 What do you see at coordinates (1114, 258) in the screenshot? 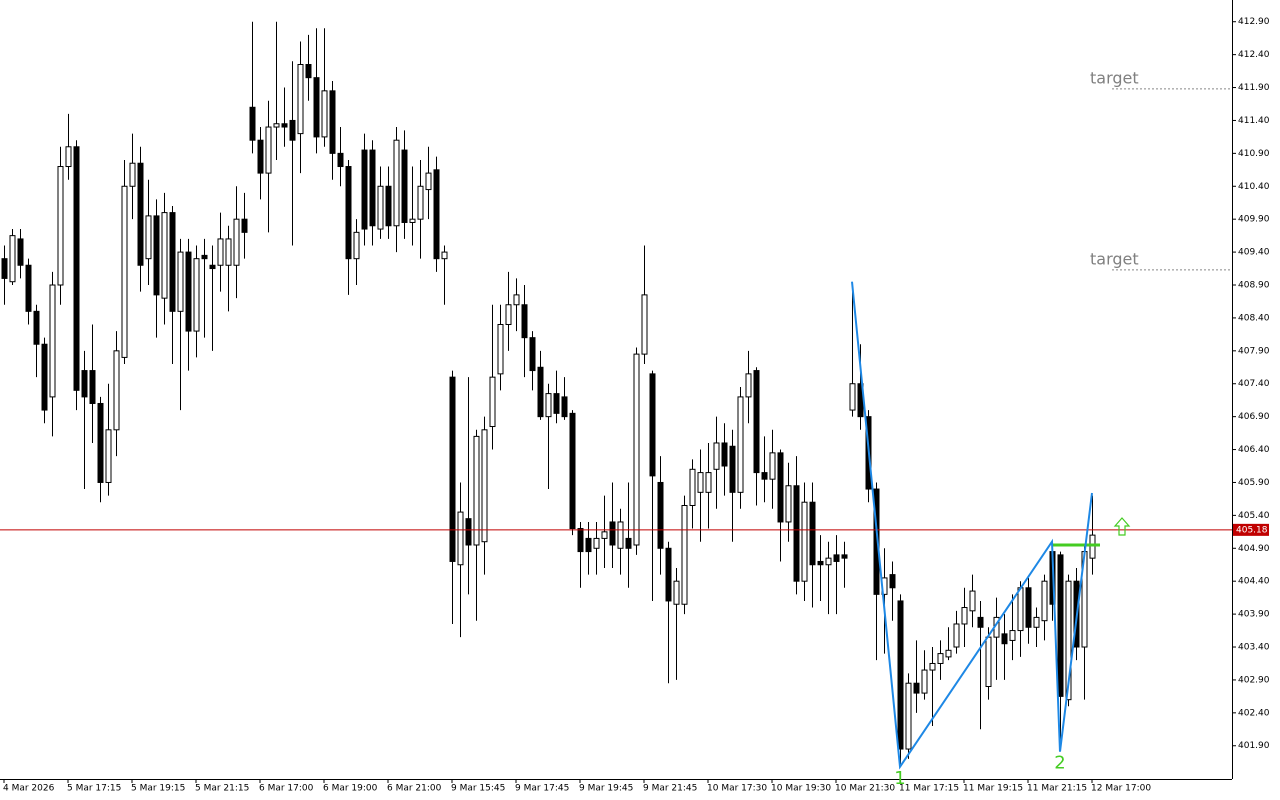
I see `target-label: target` at bounding box center [1114, 258].